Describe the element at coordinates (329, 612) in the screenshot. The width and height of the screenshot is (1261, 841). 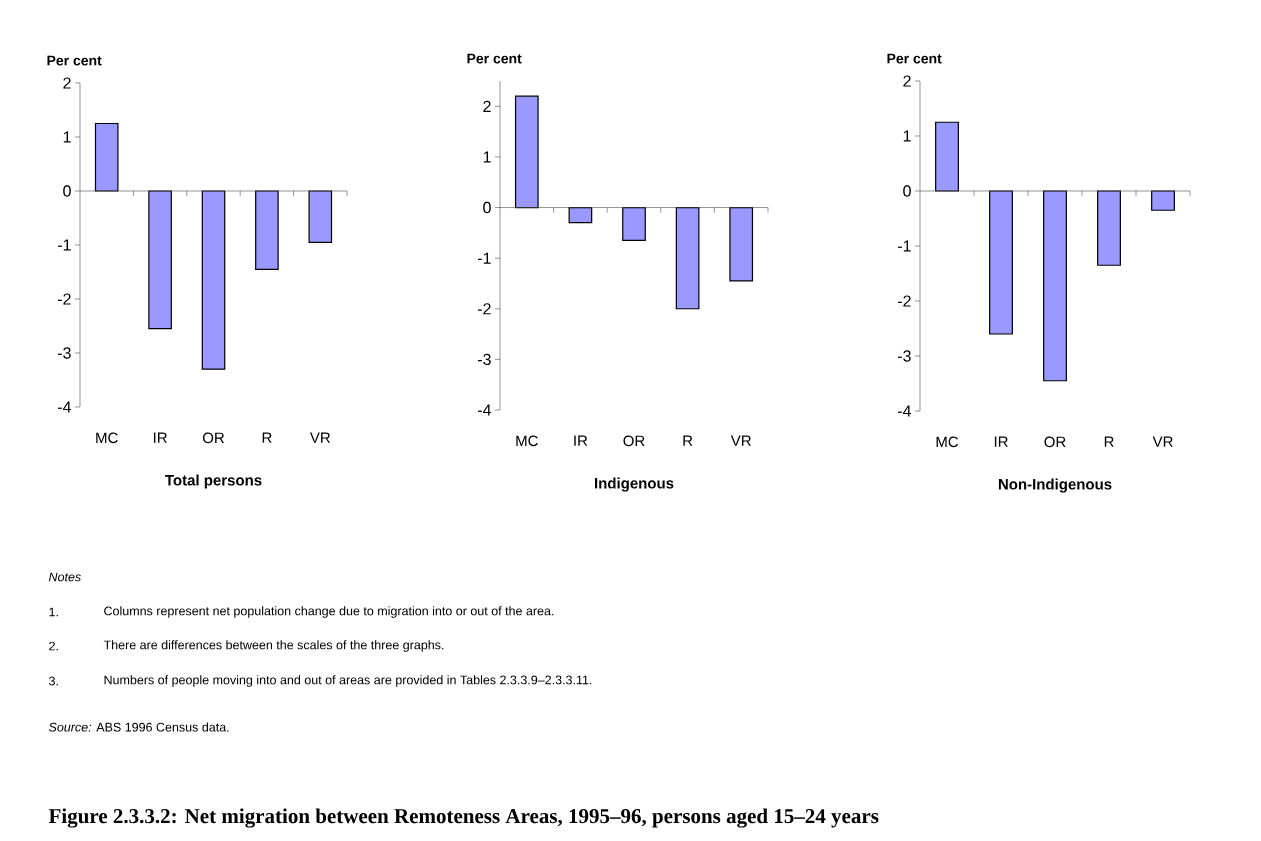
I see `text: Columns represent net population change due to migration into or out of the area.` at that location.